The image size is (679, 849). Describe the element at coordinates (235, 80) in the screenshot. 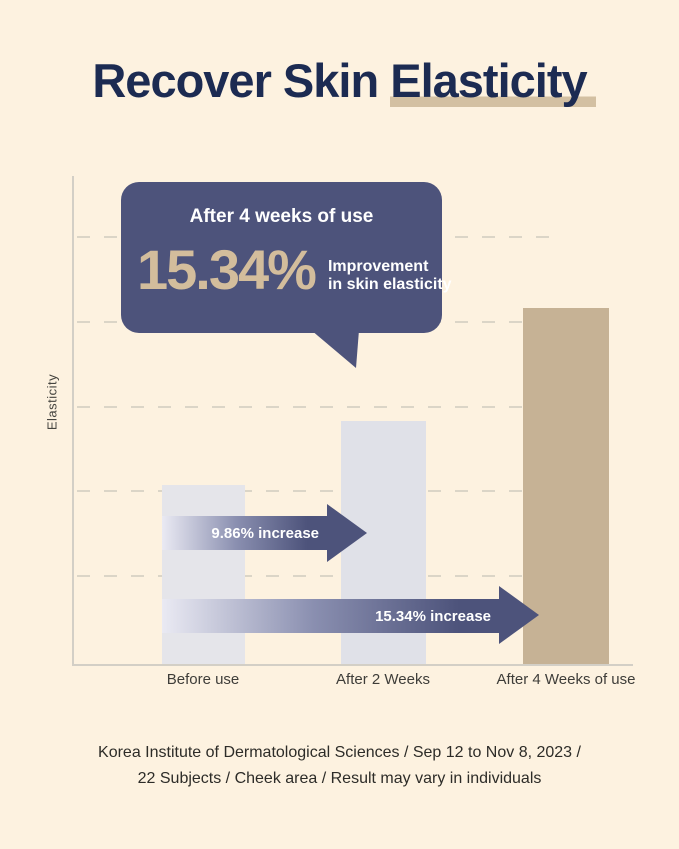

I see `title-prefix: Recover Skin` at that location.